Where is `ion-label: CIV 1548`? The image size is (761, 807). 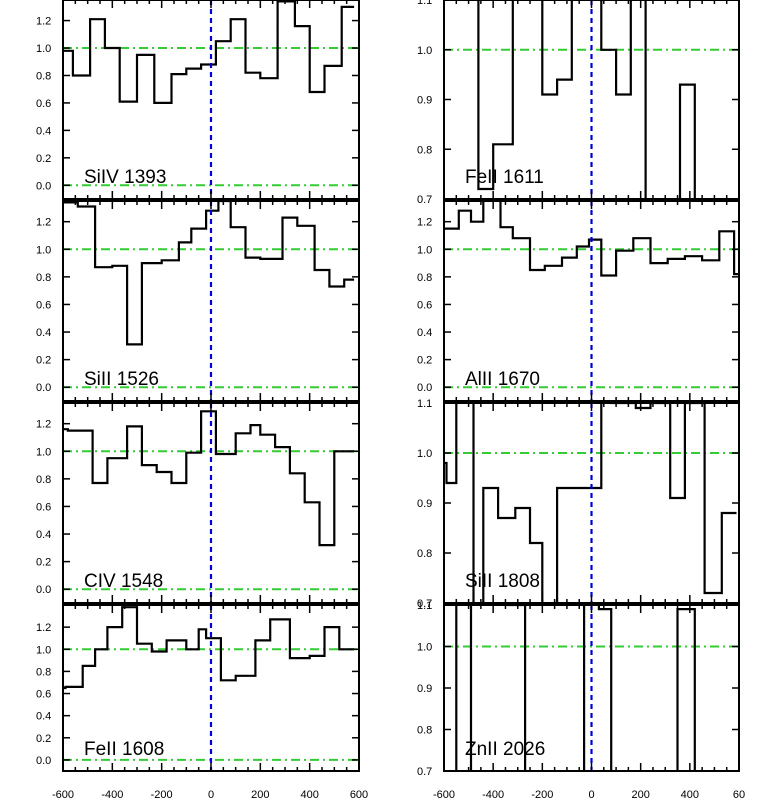 ion-label: CIV 1548 is located at coordinates (123, 581).